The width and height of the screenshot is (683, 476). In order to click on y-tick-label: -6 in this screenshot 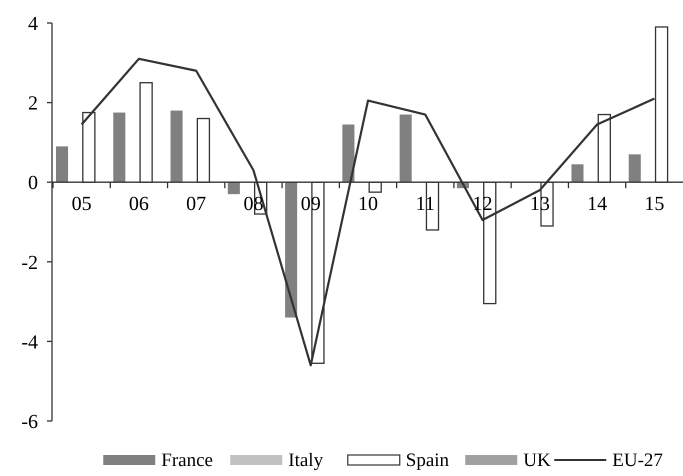, I will do `click(29, 422)`.